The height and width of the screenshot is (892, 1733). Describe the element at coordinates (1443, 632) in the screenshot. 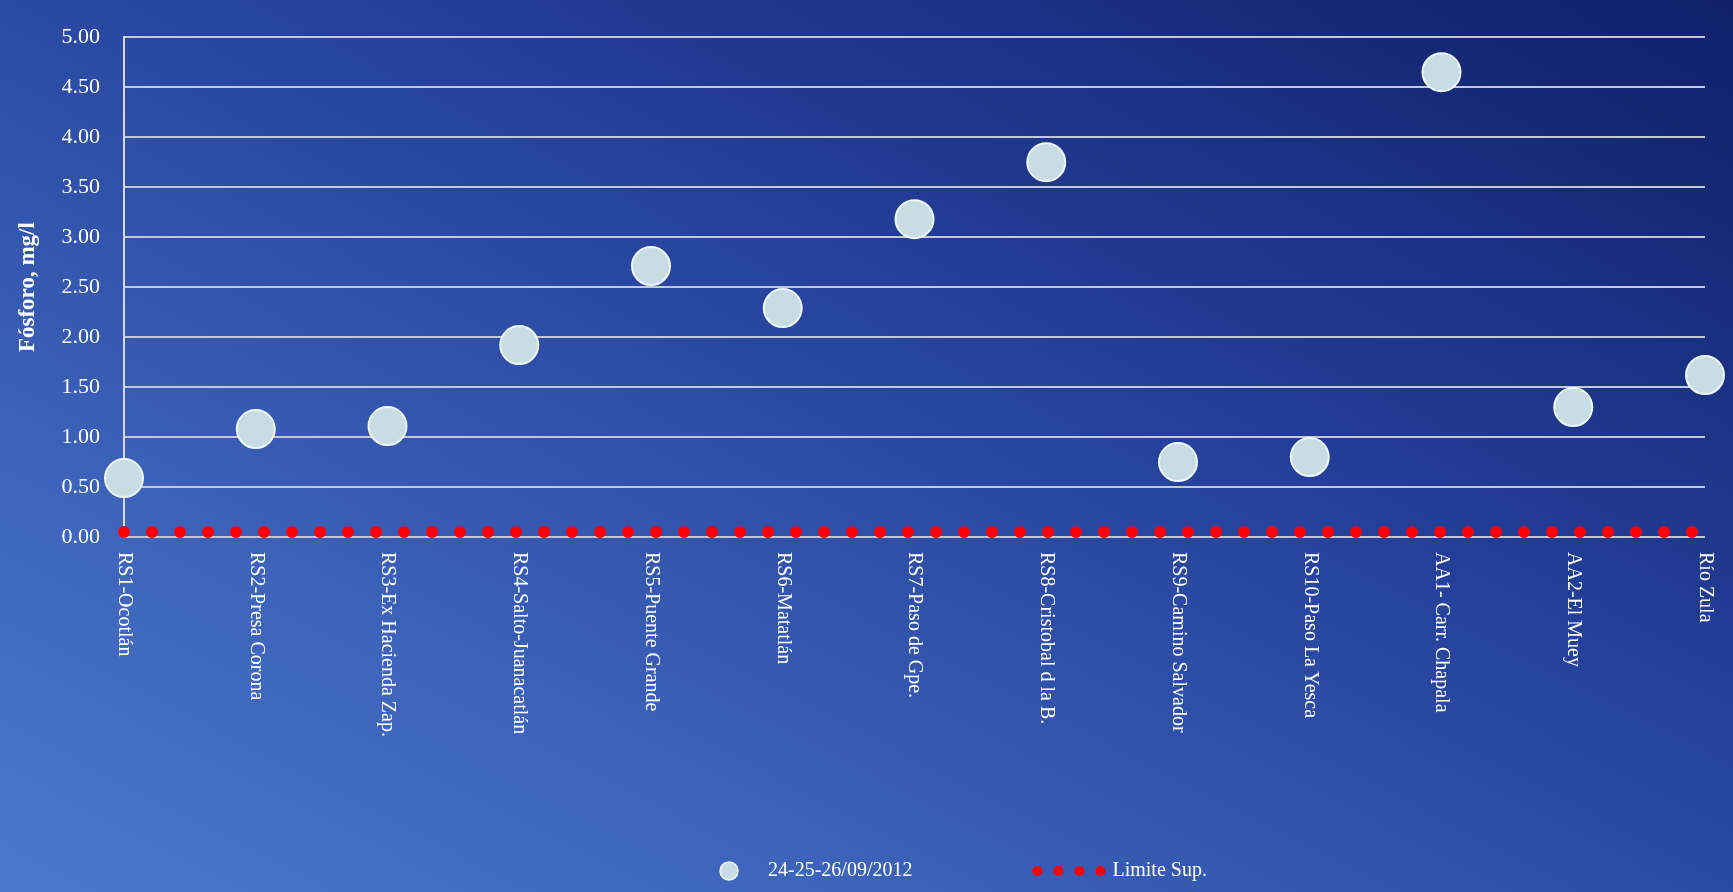

I see `x-tick-label: AA1- Carr. Chapala` at that location.